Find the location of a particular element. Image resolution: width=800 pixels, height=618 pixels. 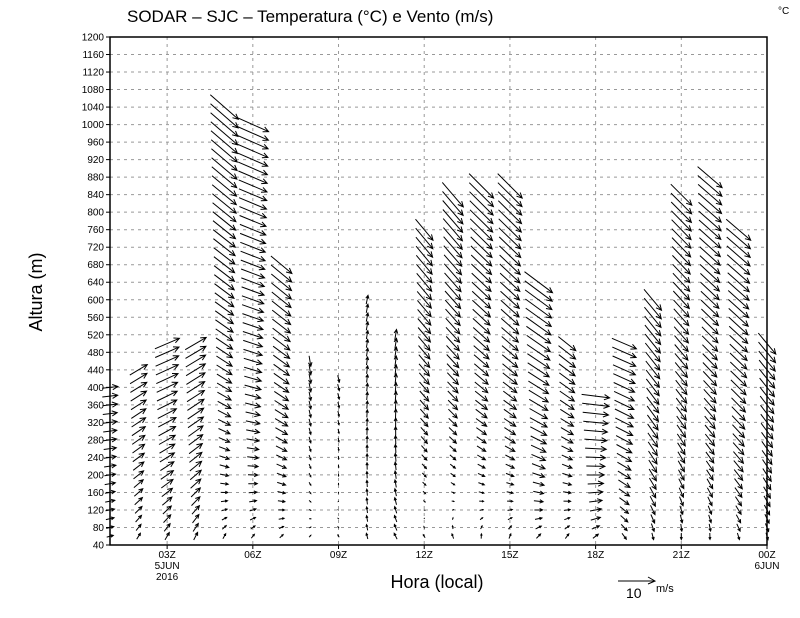

y-tick-label: 1040 is located at coordinates (93, 108).